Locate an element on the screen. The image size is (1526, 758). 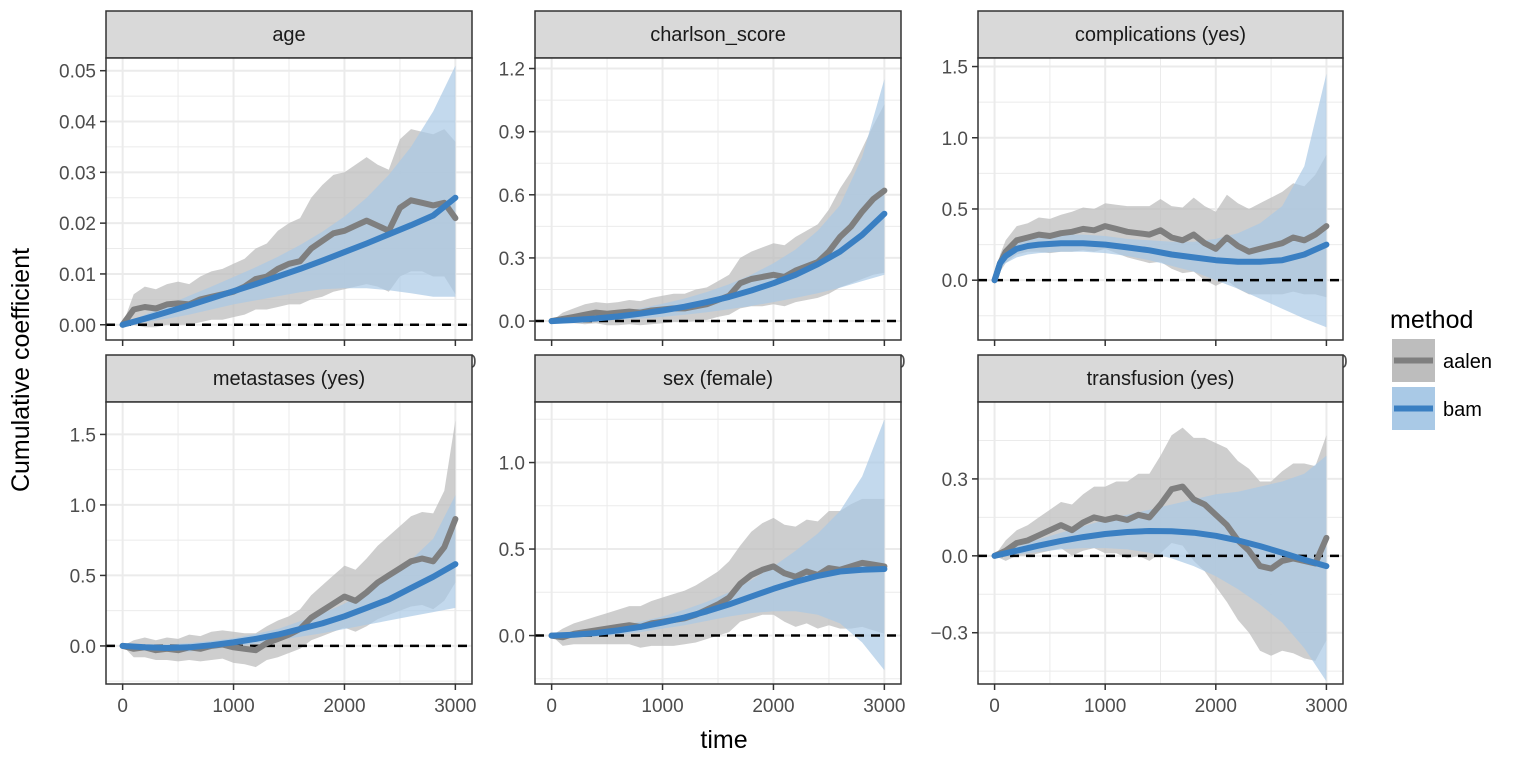
strip-metastases-yes is located at coordinates (289, 378).